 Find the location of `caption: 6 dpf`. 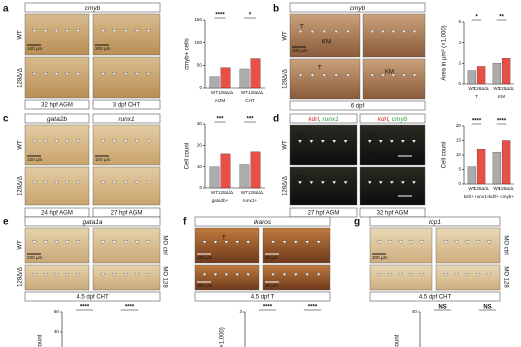

caption: 6 dpf is located at coordinates (358, 107).